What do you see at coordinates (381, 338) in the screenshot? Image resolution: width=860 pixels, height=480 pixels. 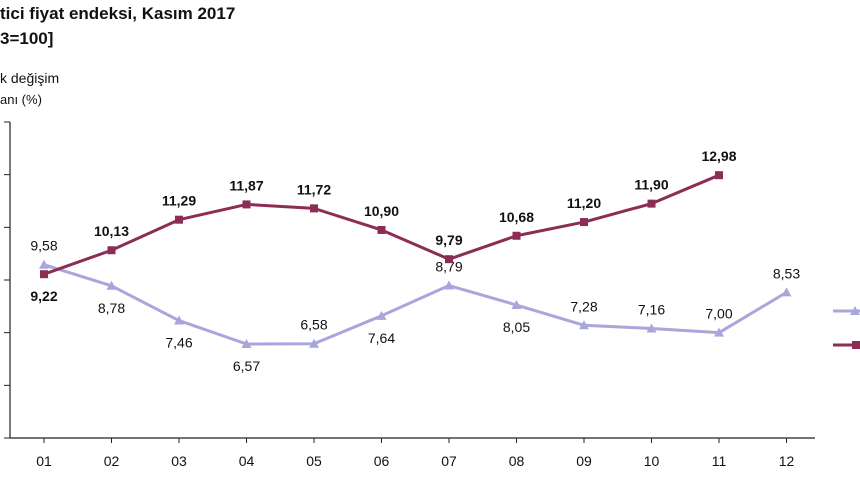 I see `series-1-data-label: 7,64` at bounding box center [381, 338].